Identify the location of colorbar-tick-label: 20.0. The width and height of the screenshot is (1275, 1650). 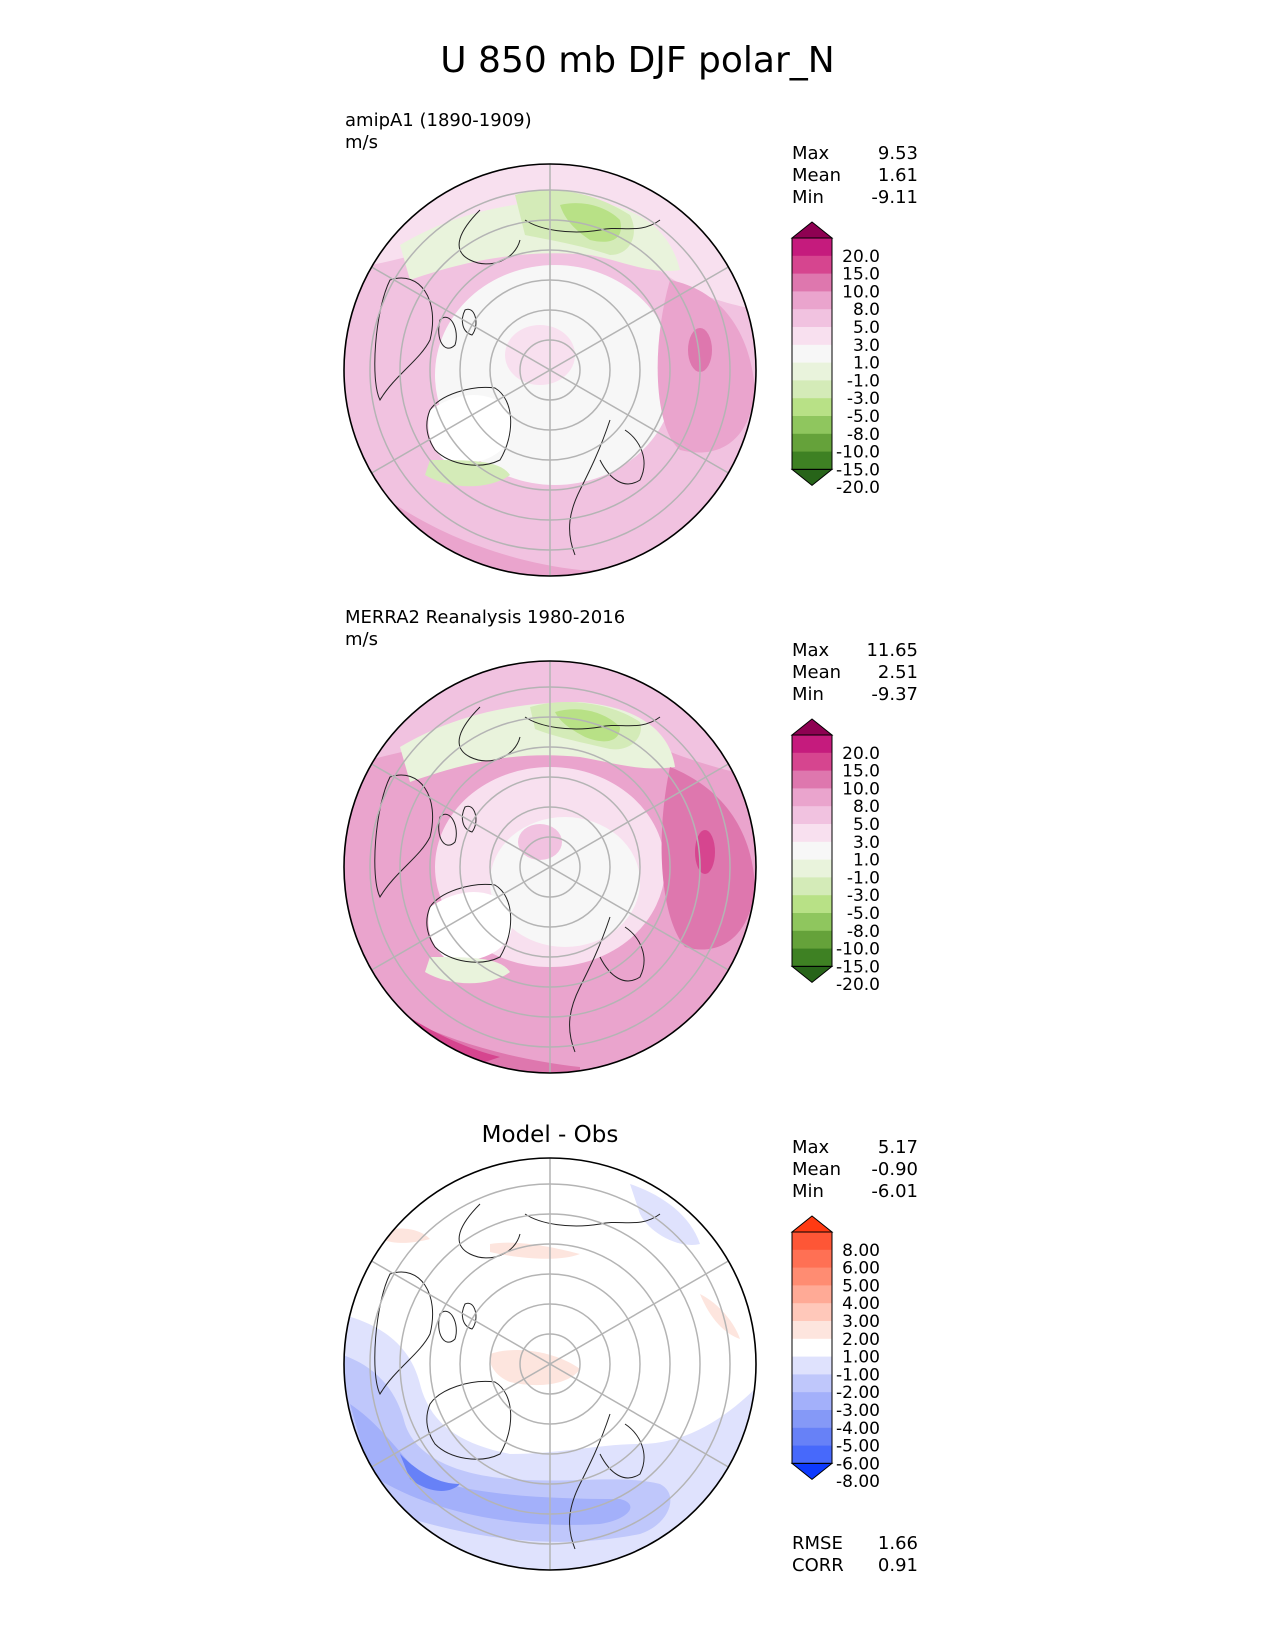
(861, 754).